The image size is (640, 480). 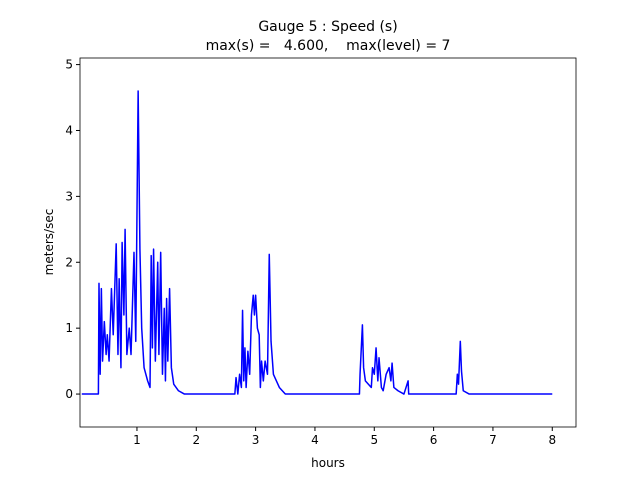 I want to click on x-tick-label: 4, so click(x=315, y=440).